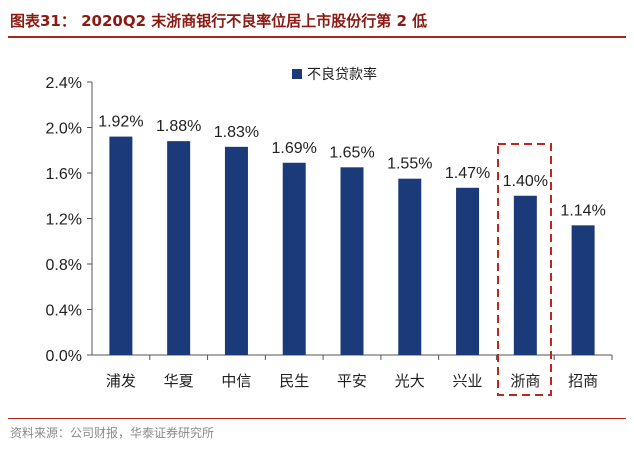 The image size is (634, 460). What do you see at coordinates (178, 126) in the screenshot?
I see `data-label: 1.88%` at bounding box center [178, 126].